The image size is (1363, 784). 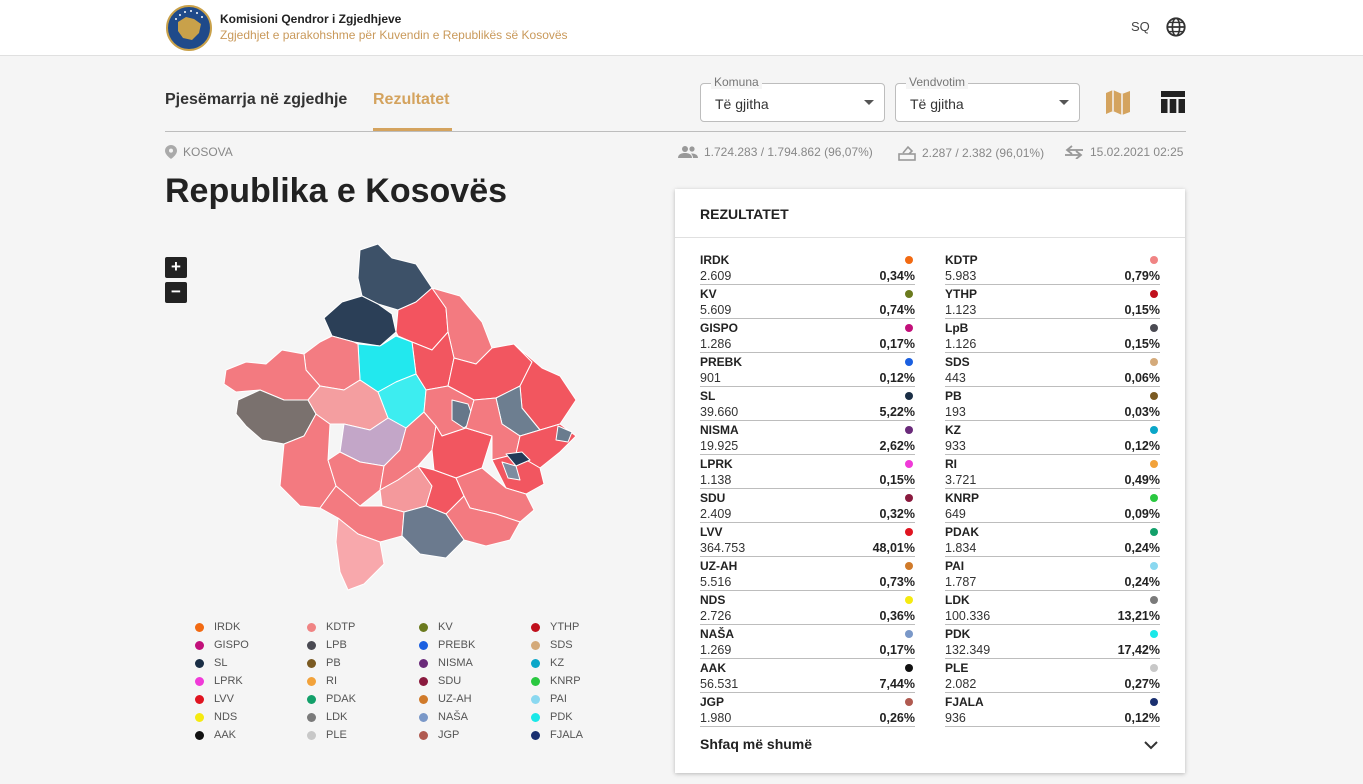 I want to click on party-name: LPRK, so click(x=716, y=464).